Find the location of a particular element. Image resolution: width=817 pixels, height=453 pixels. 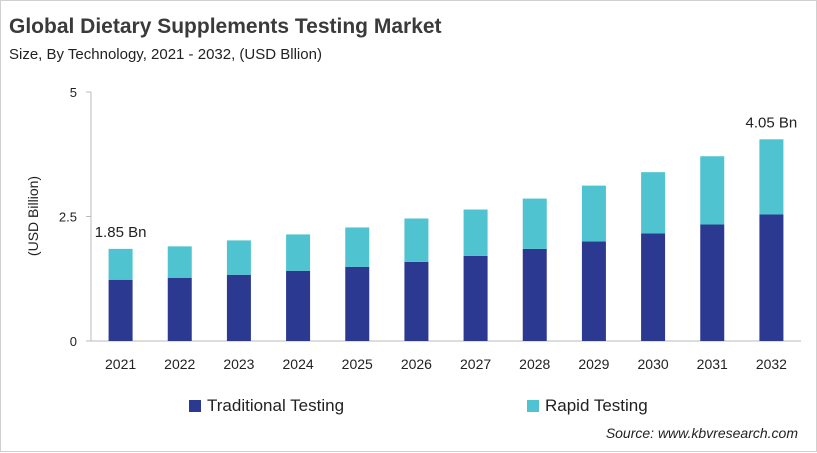

bar-traditional-2023 is located at coordinates (238, 307).